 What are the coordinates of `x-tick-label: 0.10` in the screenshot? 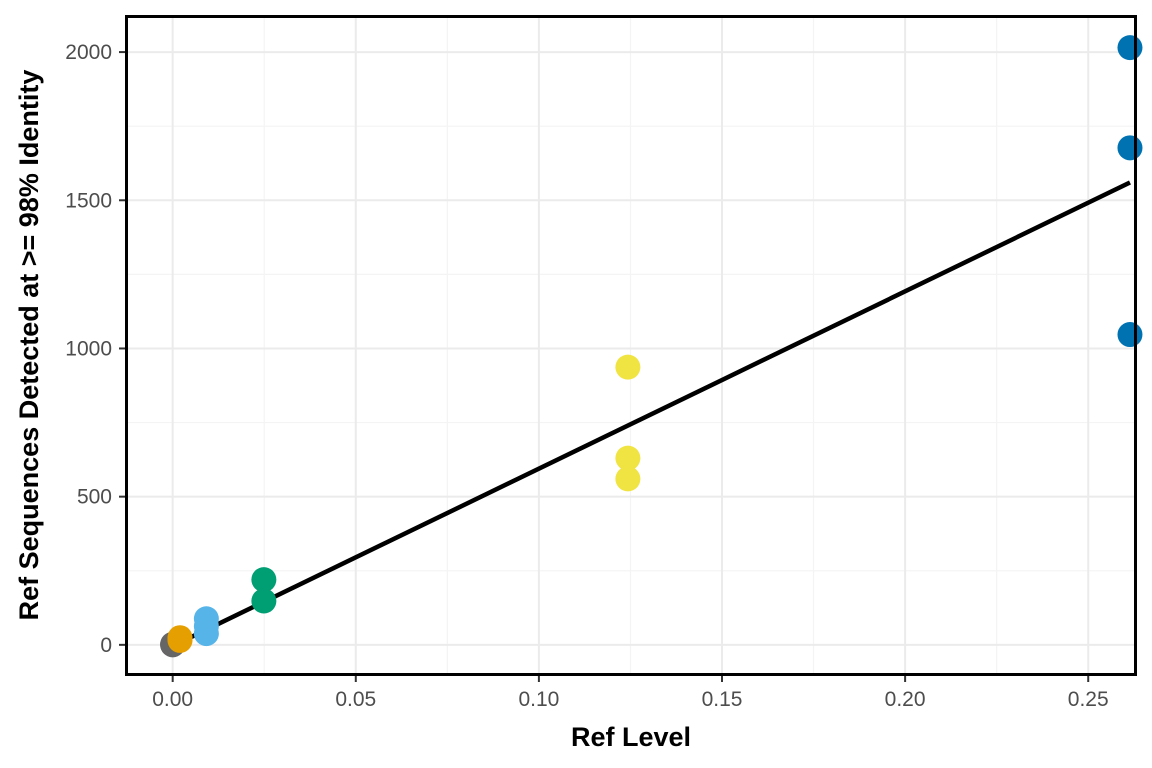 It's located at (538, 699).